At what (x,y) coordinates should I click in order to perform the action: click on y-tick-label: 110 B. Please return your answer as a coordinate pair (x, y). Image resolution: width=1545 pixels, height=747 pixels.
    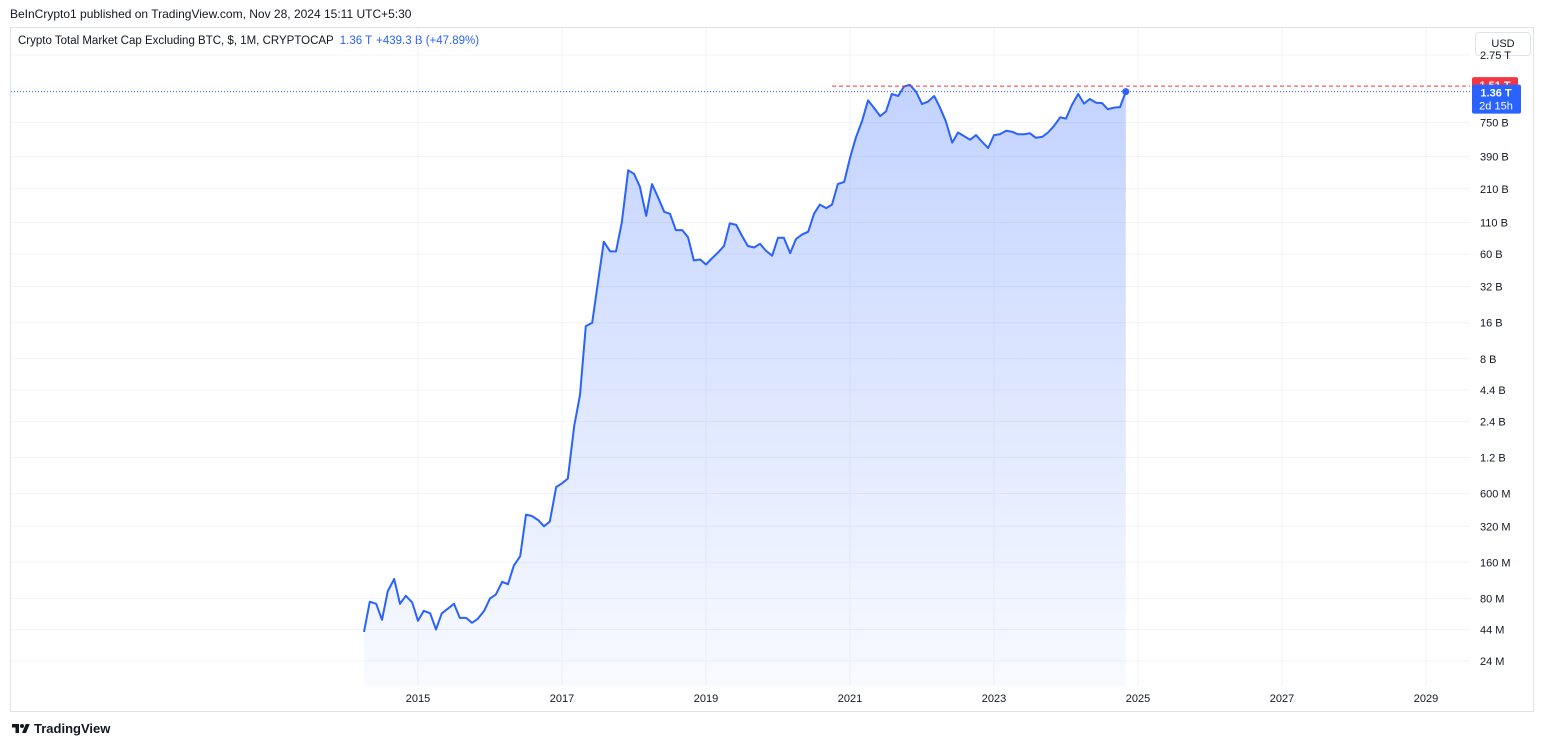
    Looking at the image, I should click on (1494, 223).